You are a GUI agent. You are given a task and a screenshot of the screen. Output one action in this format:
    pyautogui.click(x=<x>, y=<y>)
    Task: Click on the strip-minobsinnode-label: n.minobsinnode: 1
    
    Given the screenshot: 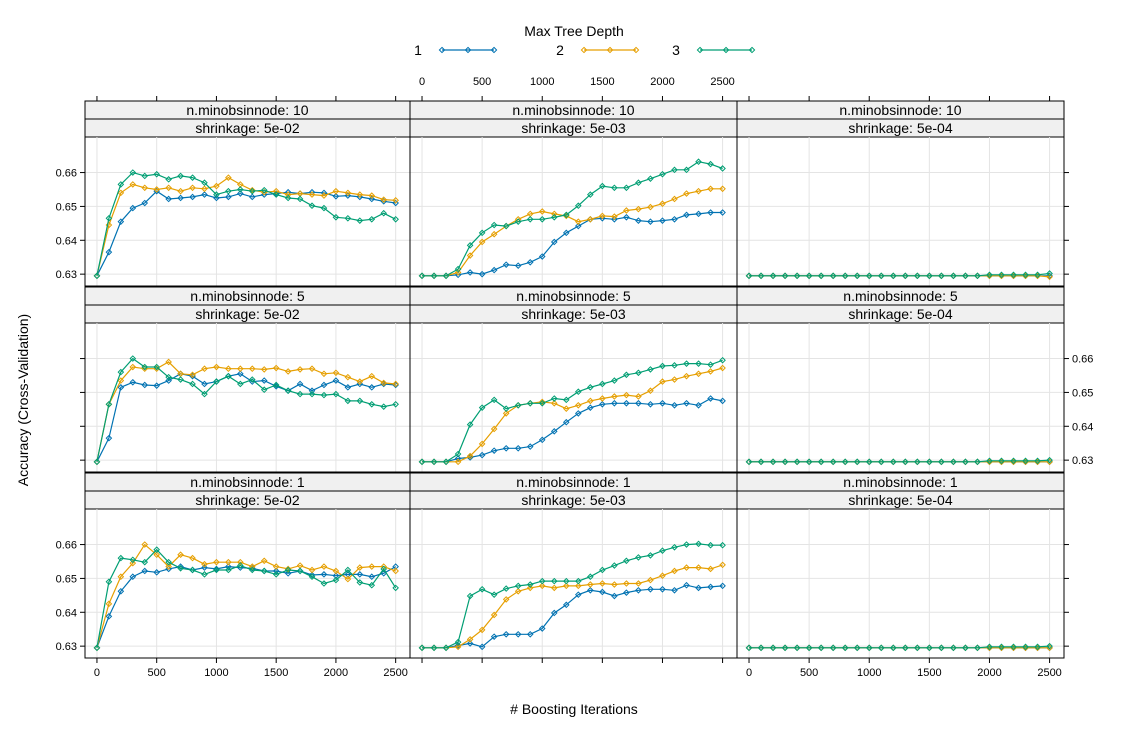 What is the action you would take?
    pyautogui.click(x=573, y=482)
    